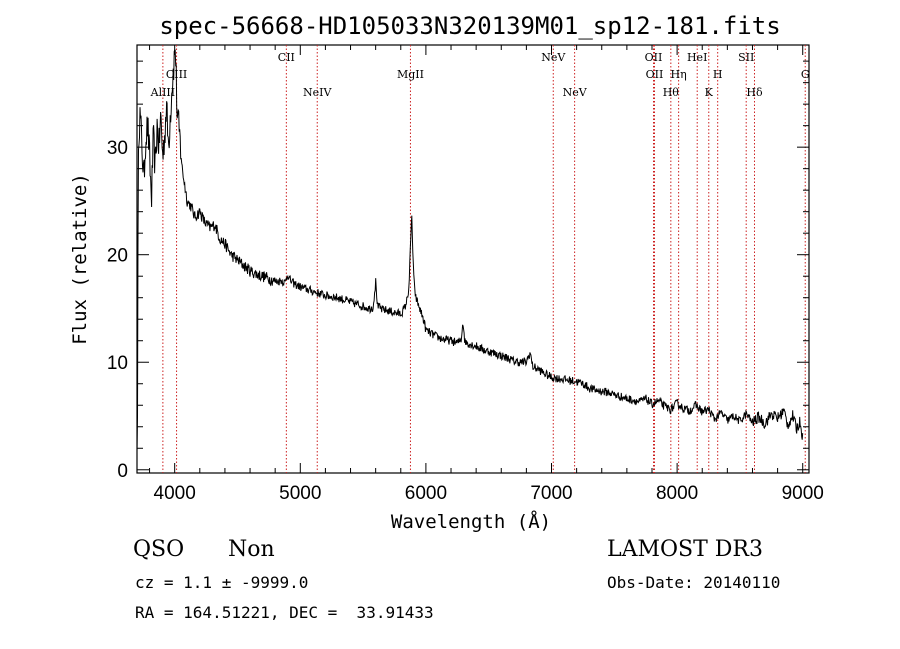 The width and height of the screenshot is (900, 649). I want to click on redshift-cz: cz = 1.1 ± -9999.0, so click(222, 582).